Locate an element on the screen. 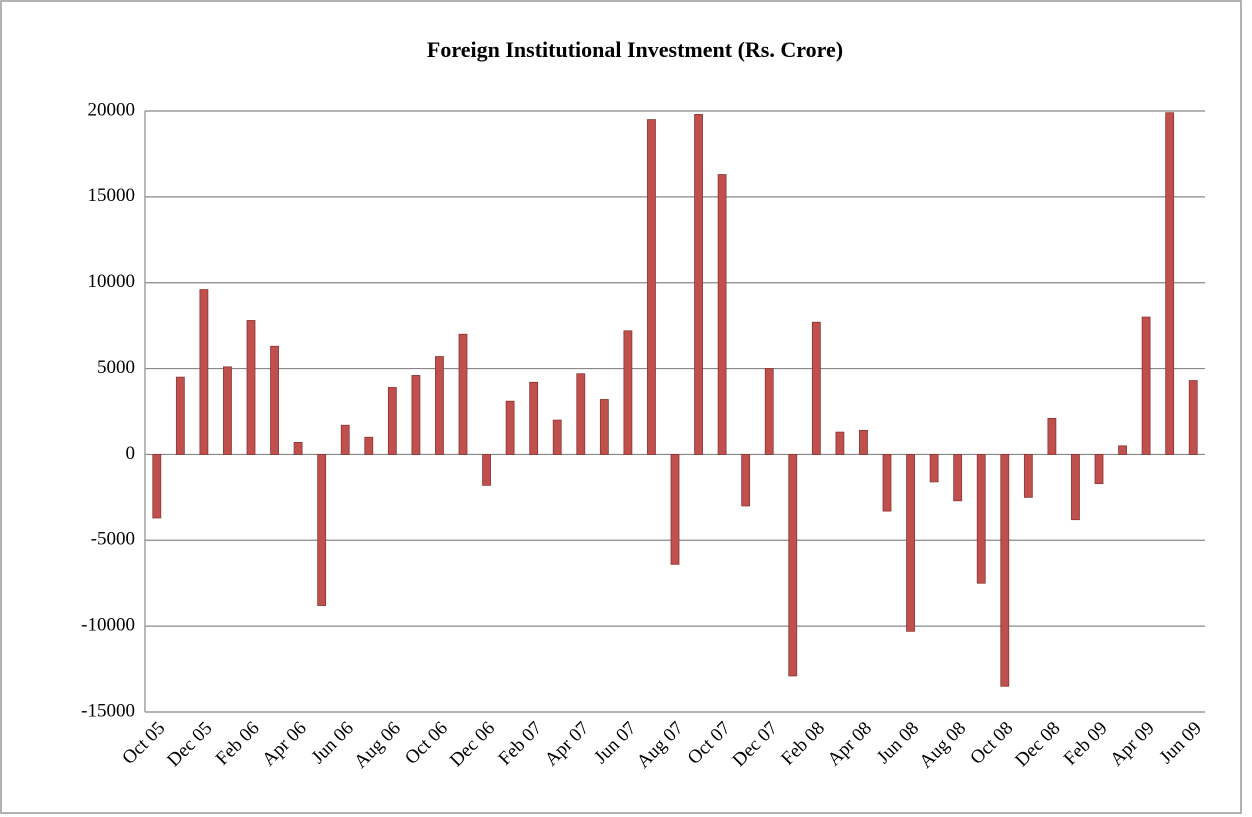 Image resolution: width=1252 pixels, height=817 pixels. y-tick-label: 15000 is located at coordinates (112, 195).